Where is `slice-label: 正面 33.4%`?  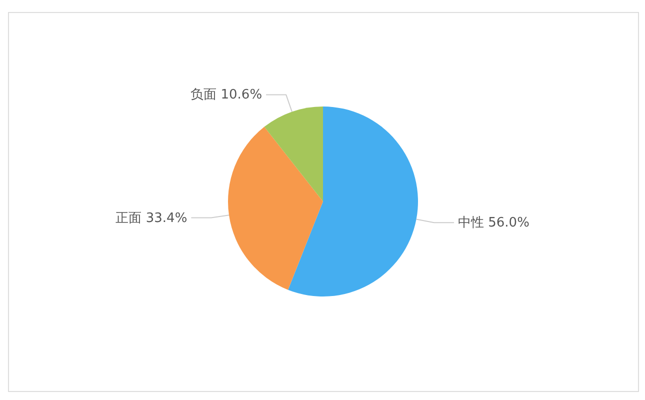
slice-label: 正面 33.4% is located at coordinates (152, 218).